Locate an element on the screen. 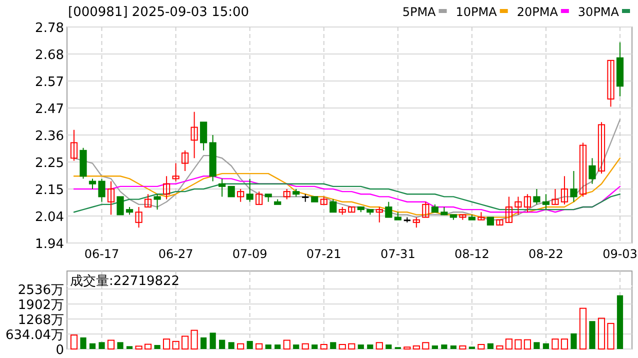  y-tick-label: 2.25 is located at coordinates (49, 163).